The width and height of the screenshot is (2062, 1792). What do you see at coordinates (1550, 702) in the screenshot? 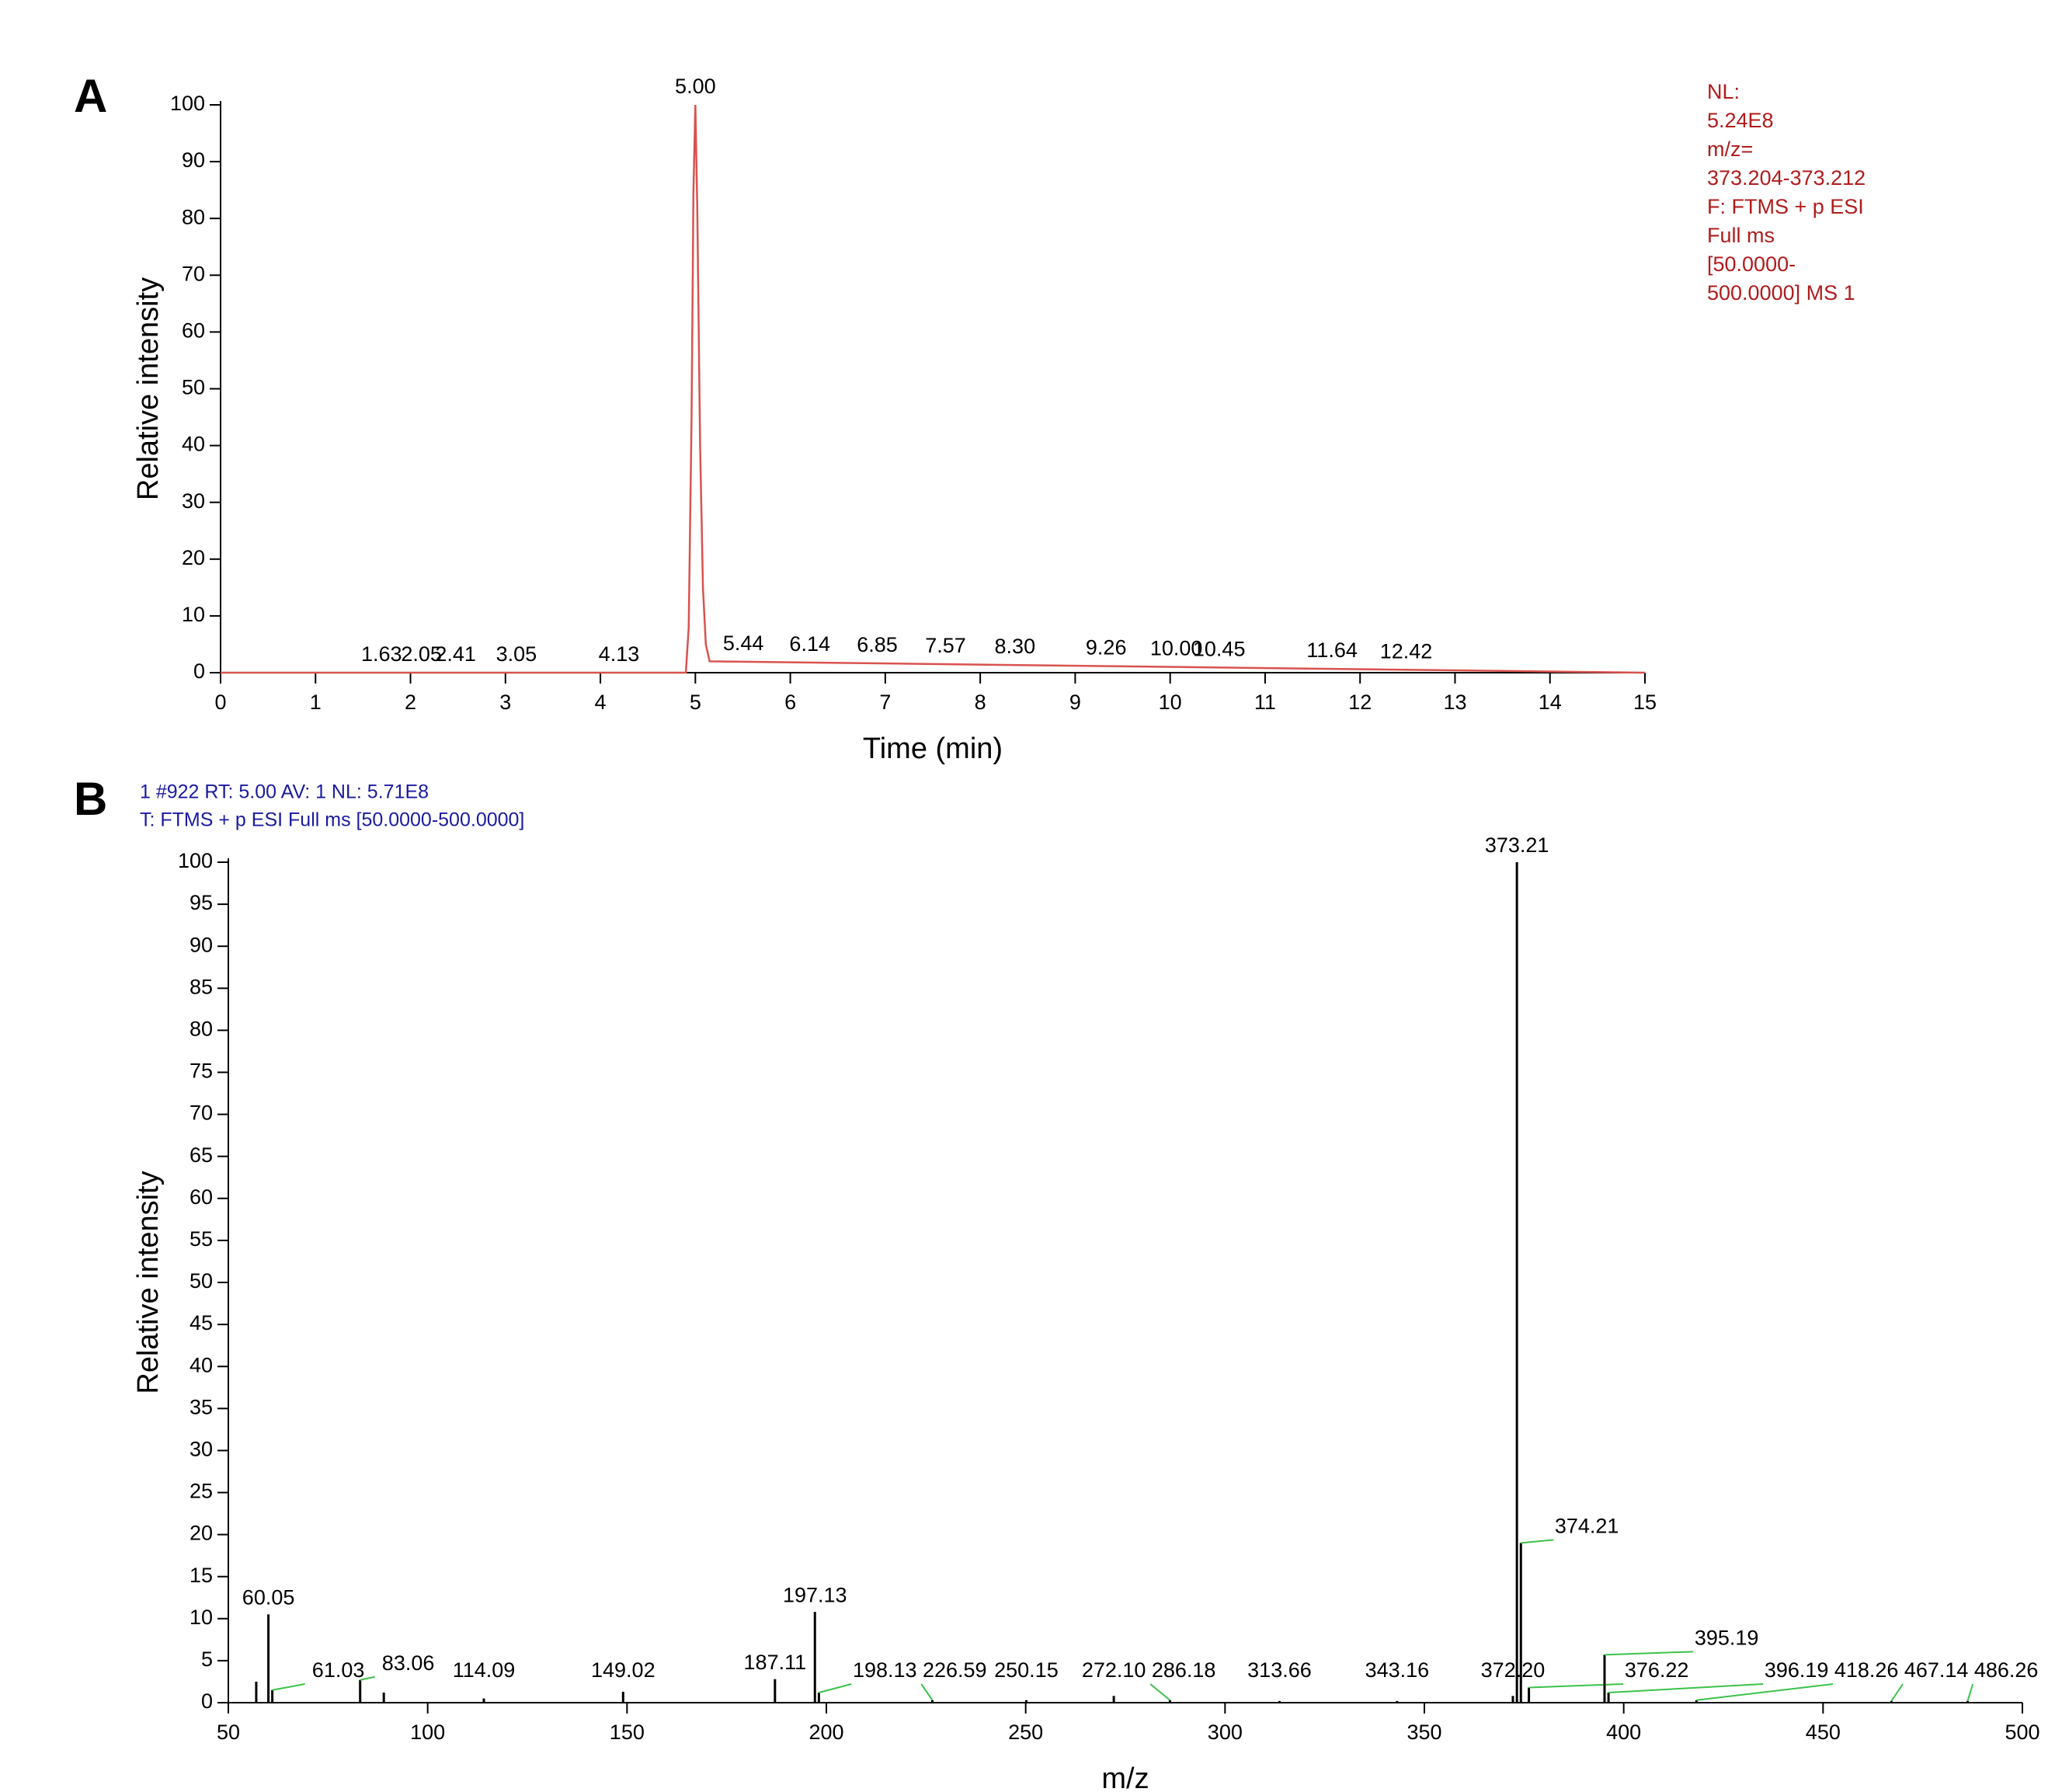
I see `x-tick-label: 14` at bounding box center [1550, 702].